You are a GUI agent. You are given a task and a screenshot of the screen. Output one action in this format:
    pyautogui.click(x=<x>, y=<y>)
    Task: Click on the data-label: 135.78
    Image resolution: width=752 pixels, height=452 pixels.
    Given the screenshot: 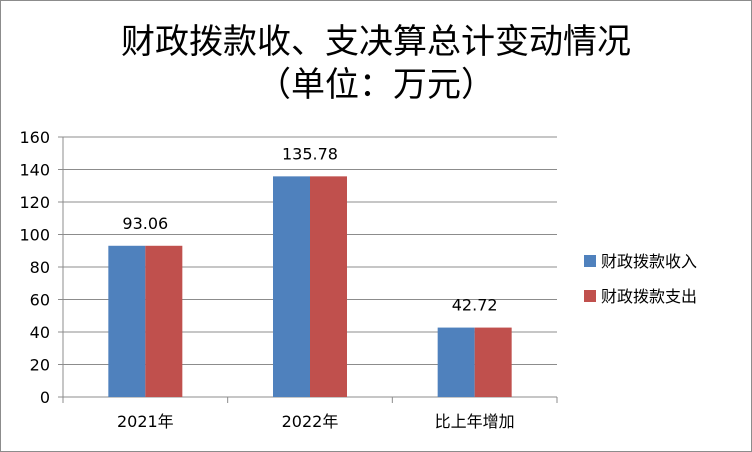 What is the action you would take?
    pyautogui.click(x=310, y=153)
    